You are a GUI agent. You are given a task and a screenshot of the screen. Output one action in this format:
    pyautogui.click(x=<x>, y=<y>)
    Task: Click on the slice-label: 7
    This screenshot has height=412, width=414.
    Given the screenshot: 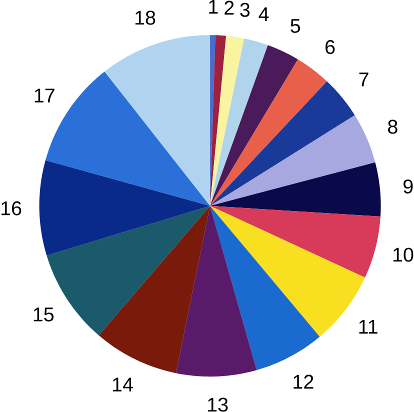 What is the action you would take?
    pyautogui.click(x=363, y=79)
    